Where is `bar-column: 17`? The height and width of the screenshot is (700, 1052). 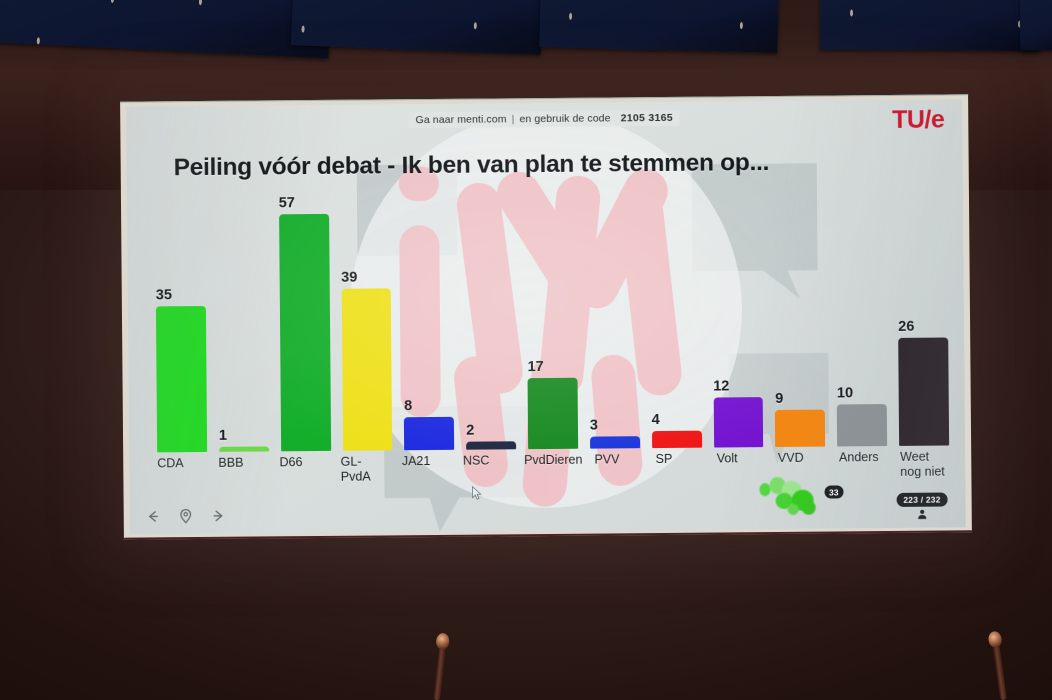 bar-column: 17 is located at coordinates (552, 324).